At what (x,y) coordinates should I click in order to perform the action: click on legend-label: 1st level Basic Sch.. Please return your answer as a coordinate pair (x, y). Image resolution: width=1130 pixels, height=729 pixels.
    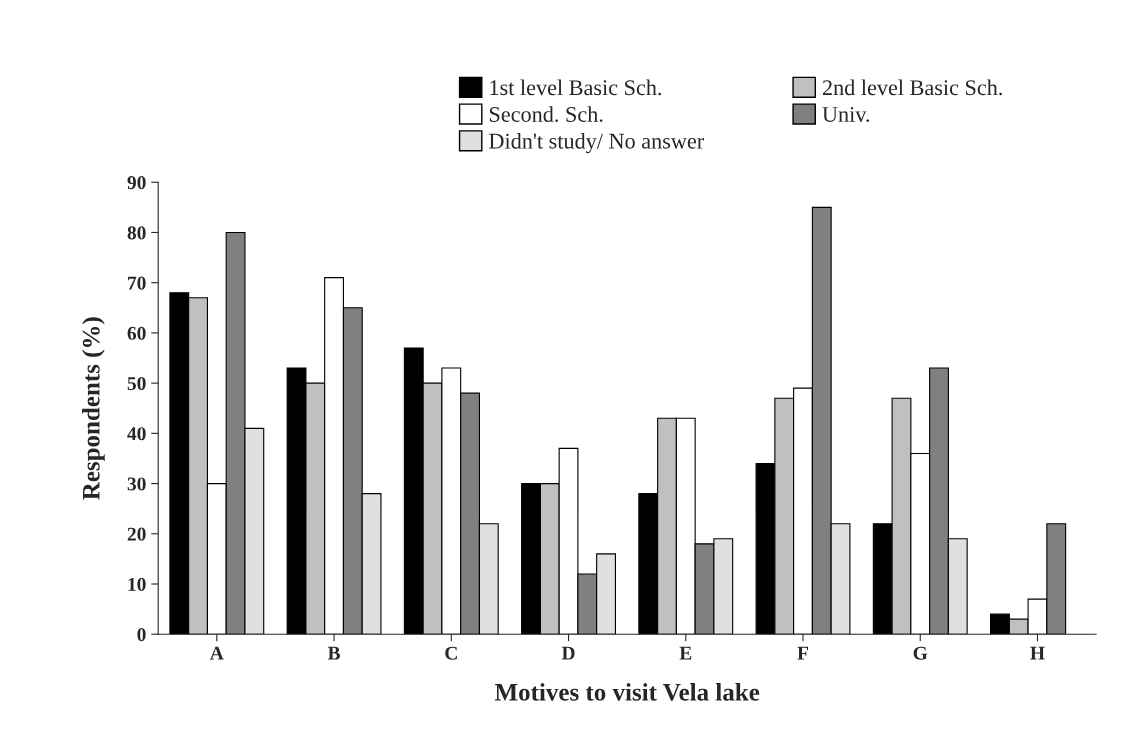
    Looking at the image, I should click on (576, 87).